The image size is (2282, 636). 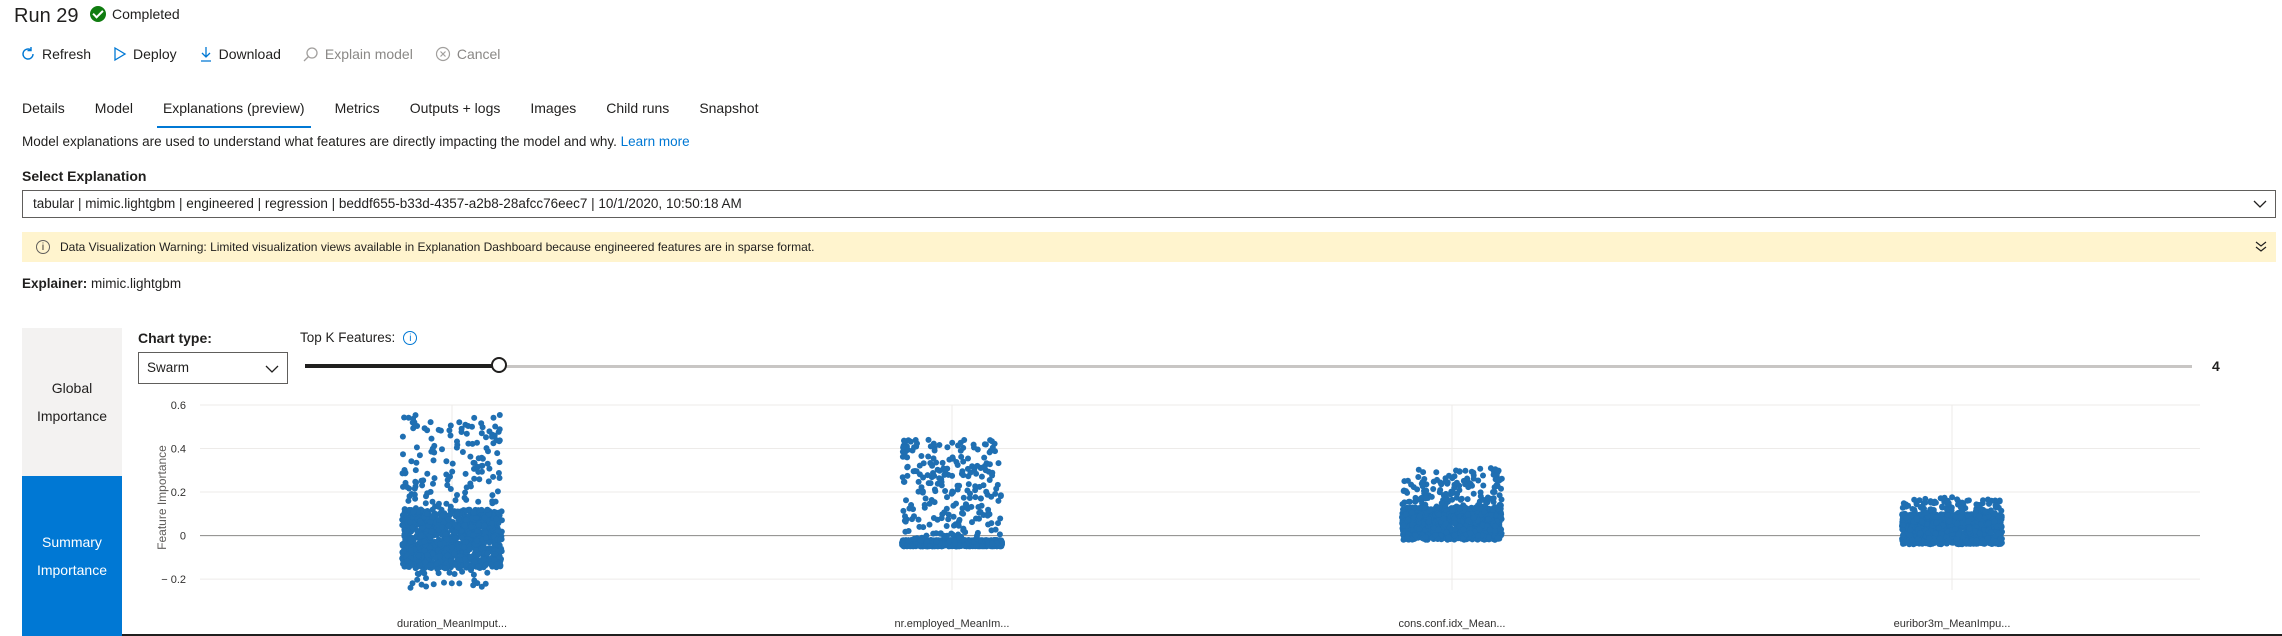 What do you see at coordinates (553, 108) in the screenshot?
I see `tab-images: Images` at bounding box center [553, 108].